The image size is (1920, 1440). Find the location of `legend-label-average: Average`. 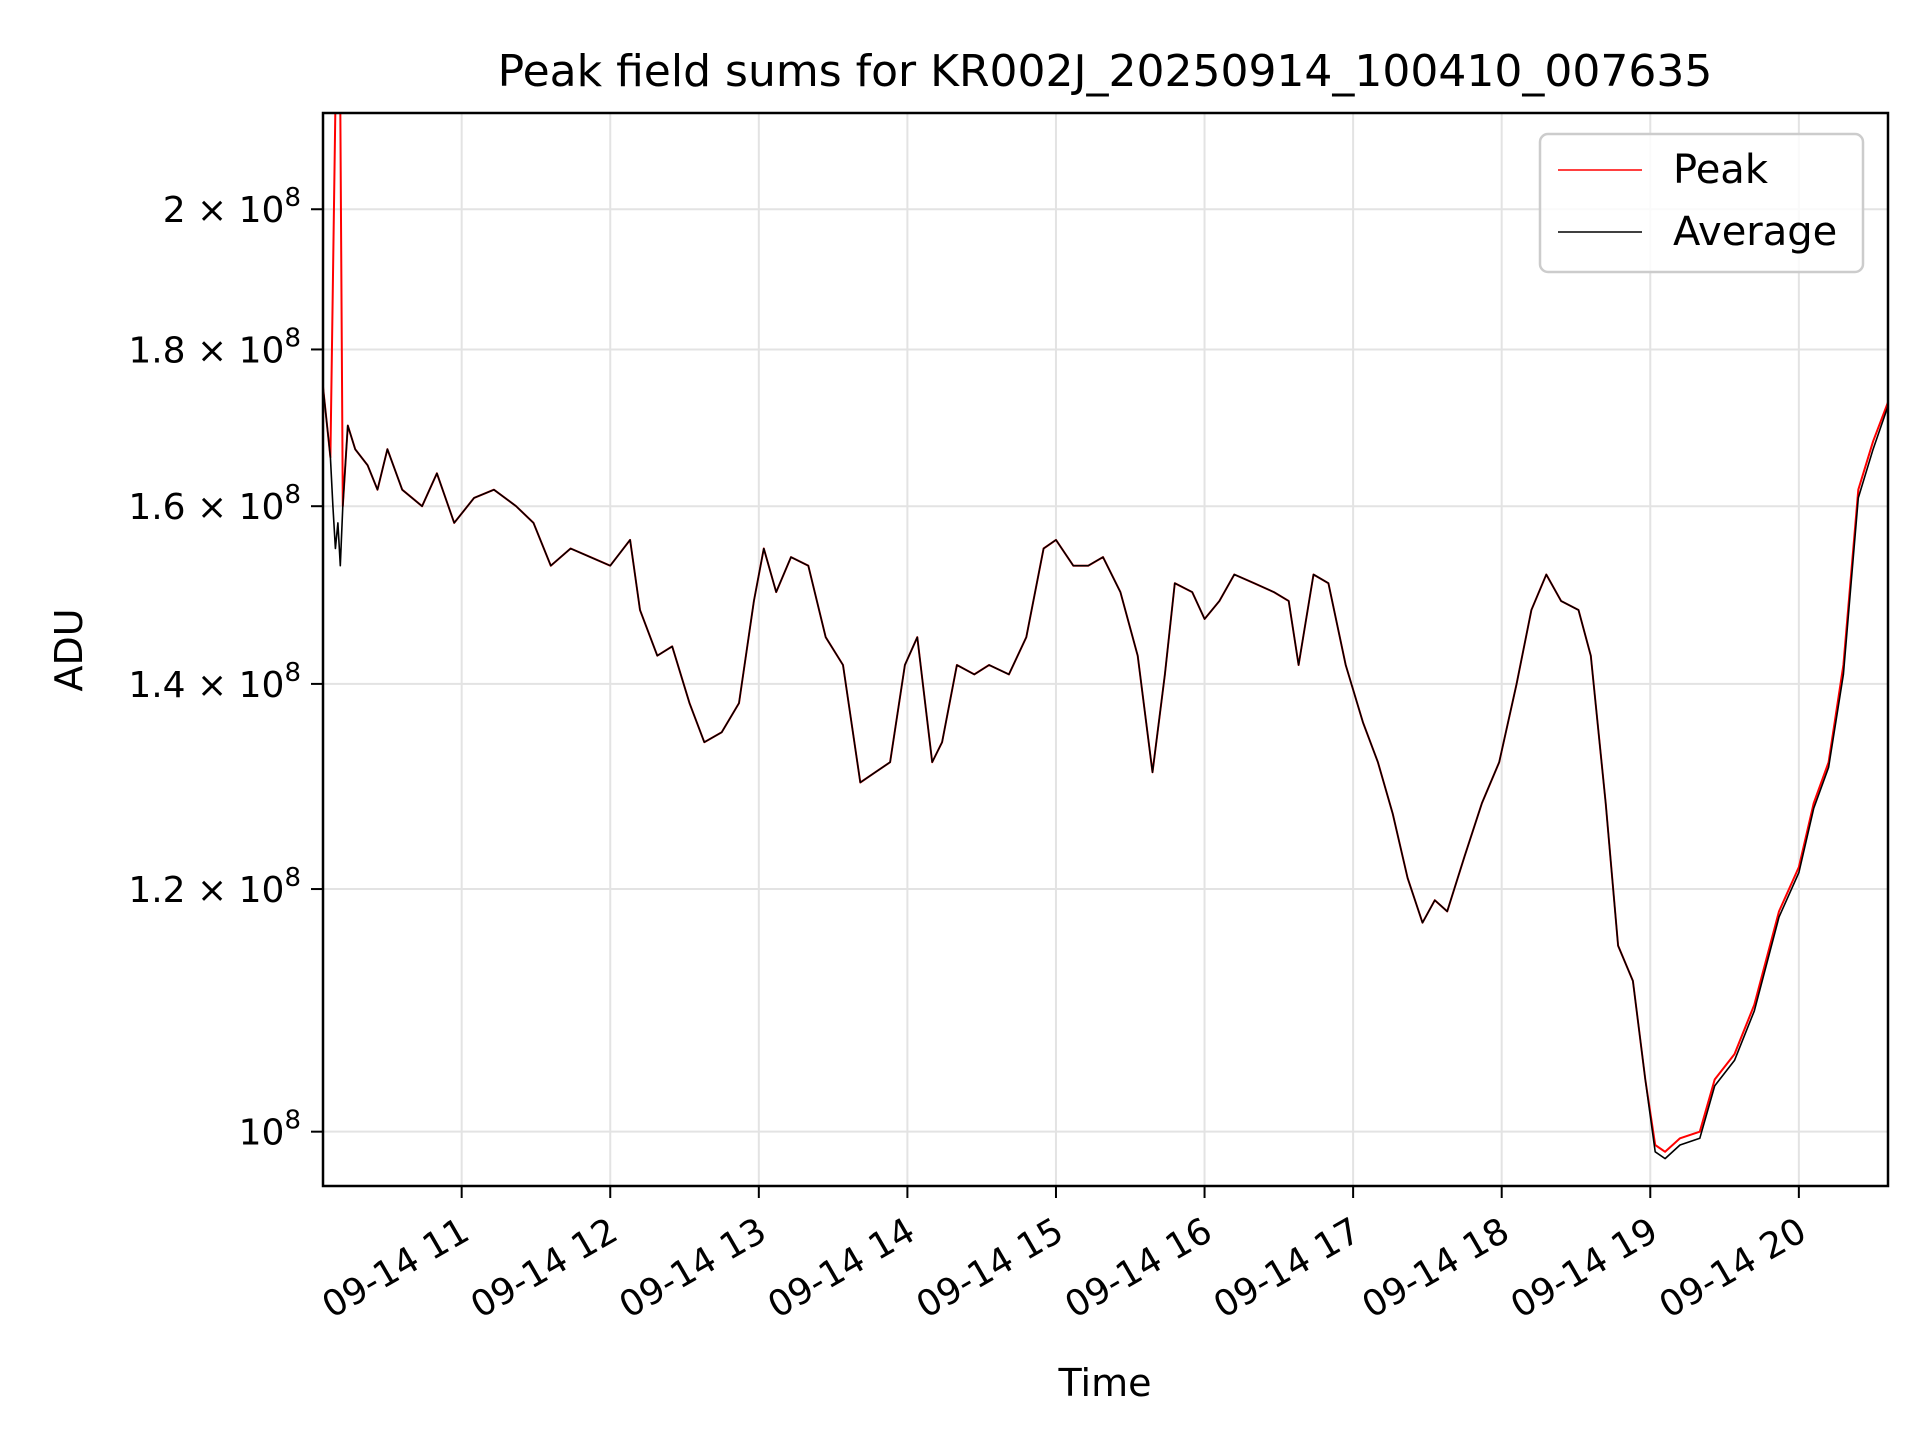

legend-label-average: Average is located at coordinates (1755, 232).